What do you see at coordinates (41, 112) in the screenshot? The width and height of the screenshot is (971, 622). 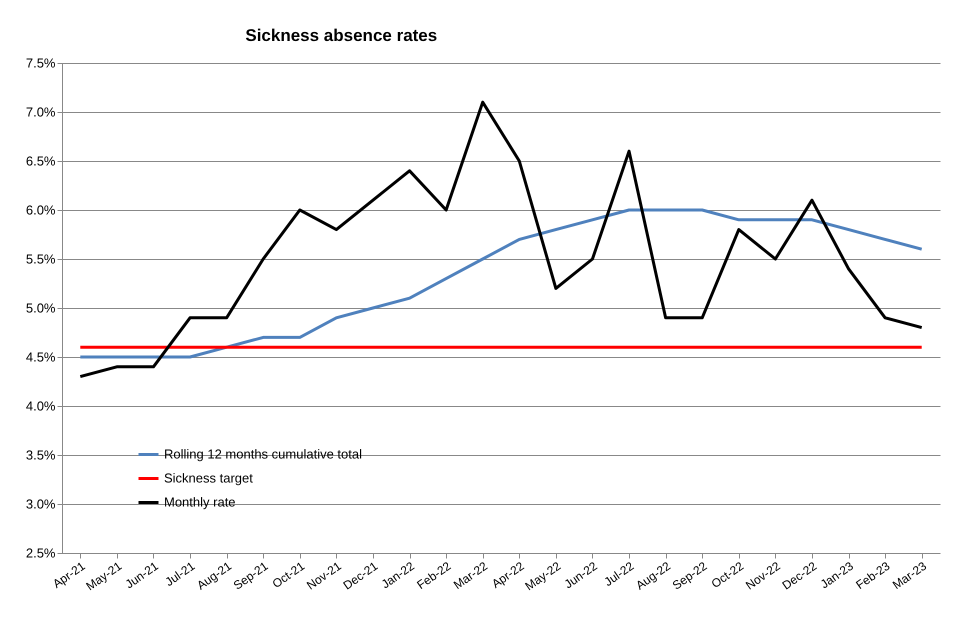 I see `y-tick-label: 7.0%` at bounding box center [41, 112].